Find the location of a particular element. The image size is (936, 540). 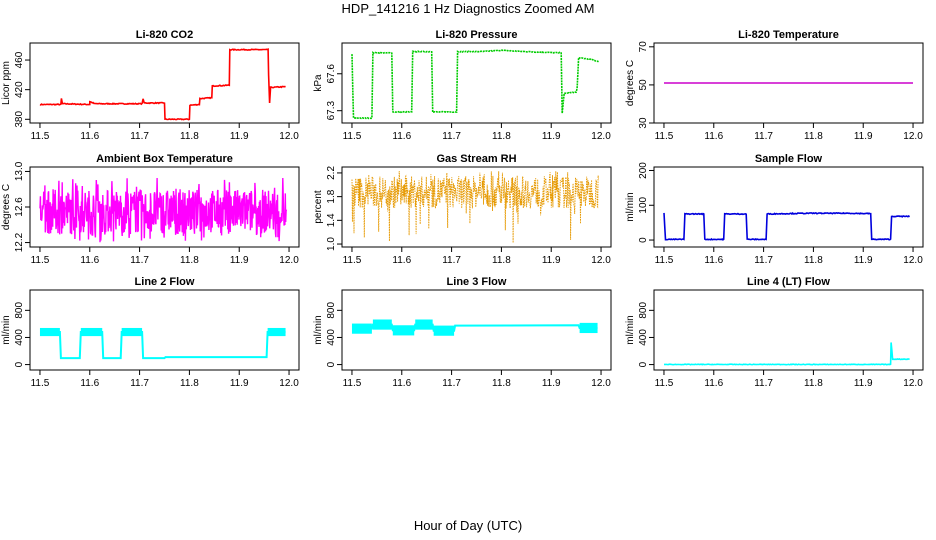

y-tick-label: 30 is located at coordinates (643, 123).